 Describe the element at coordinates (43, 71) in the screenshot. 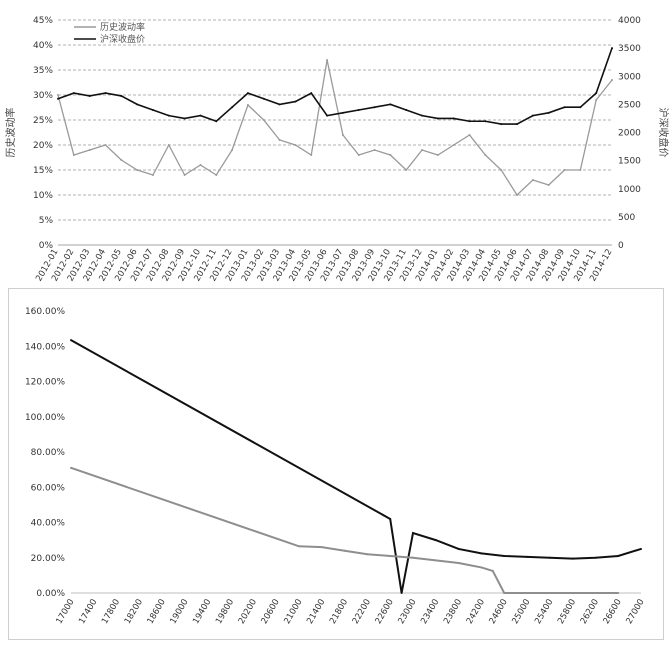

I see `y-left-tick-label: 35%` at that location.